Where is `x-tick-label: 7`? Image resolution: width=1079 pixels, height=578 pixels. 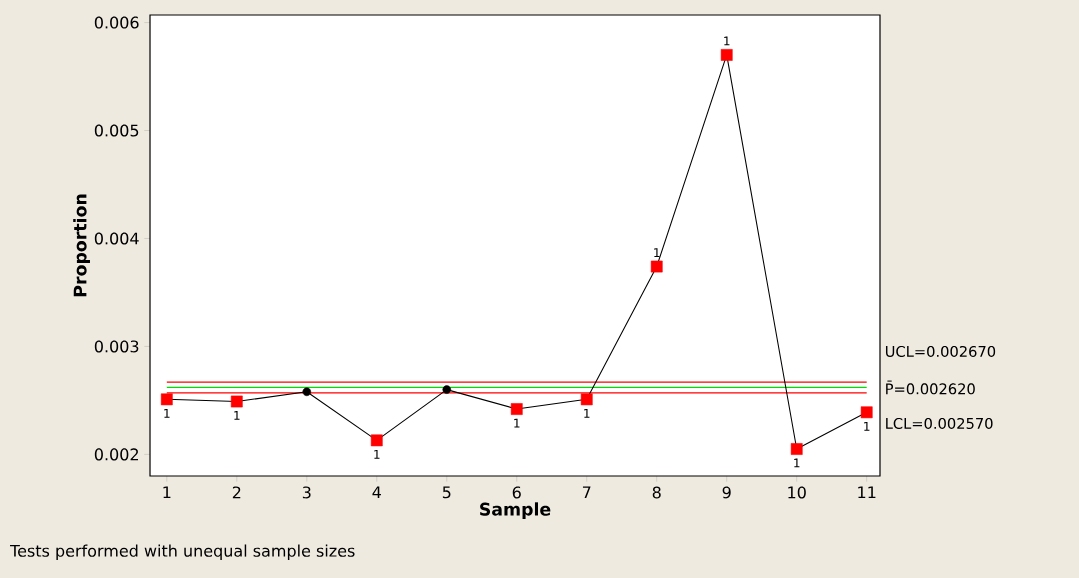
x-tick-label: 7 is located at coordinates (586, 492).